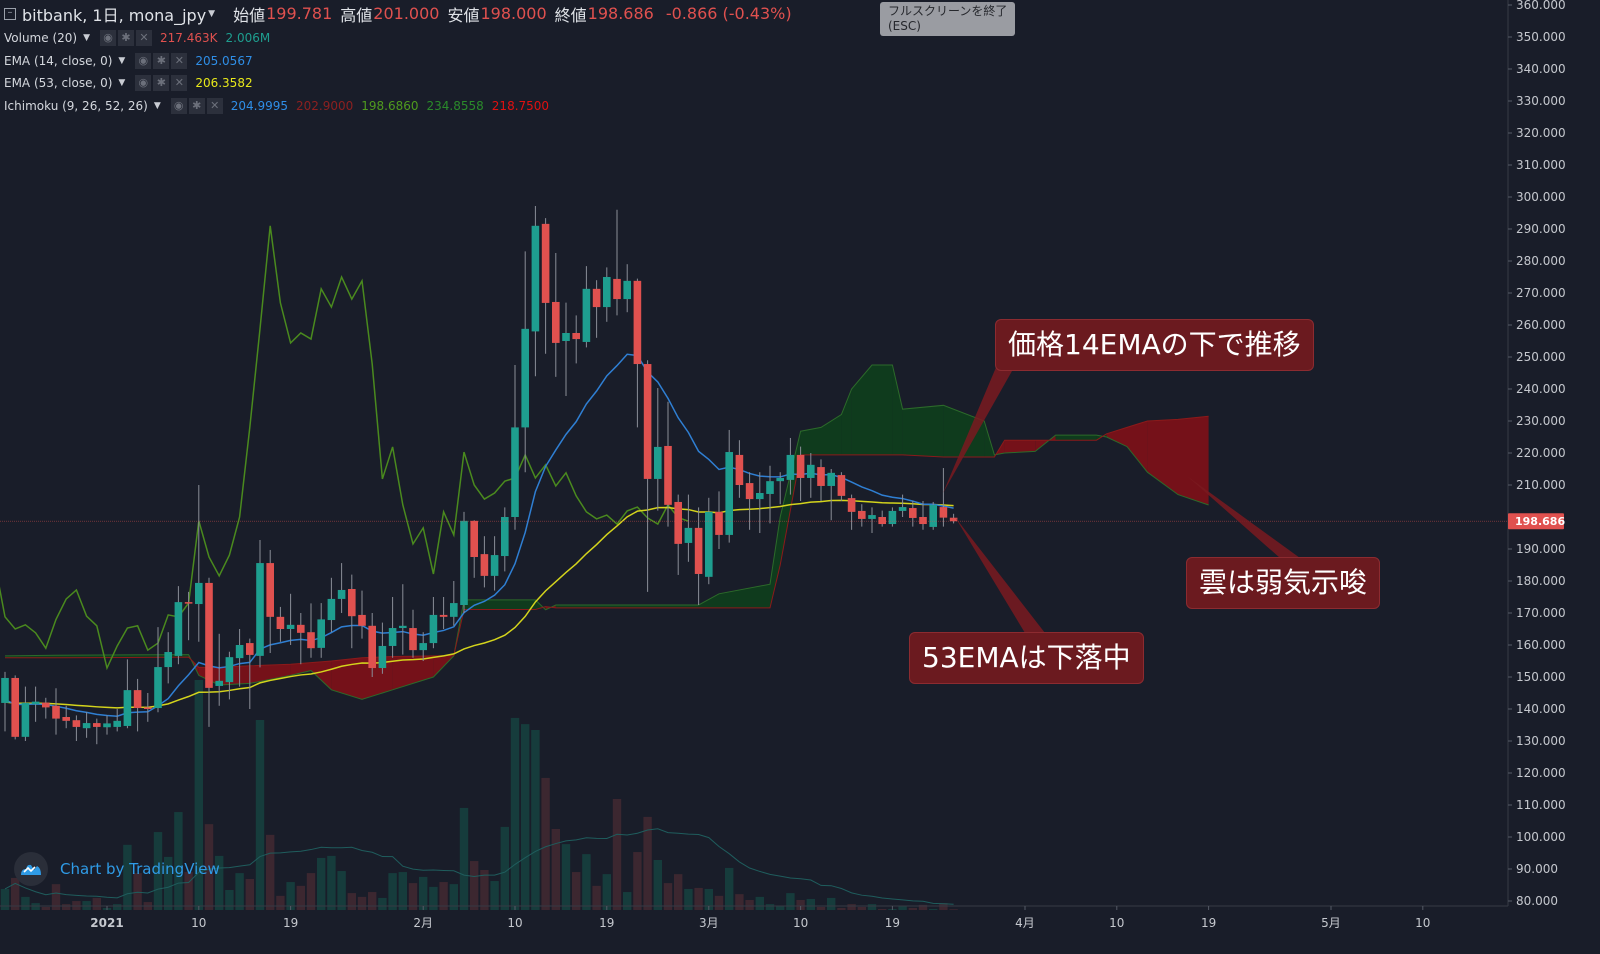 This screenshot has width=1600, height=954. I want to click on indicator-name: Volume (20), so click(41, 38).